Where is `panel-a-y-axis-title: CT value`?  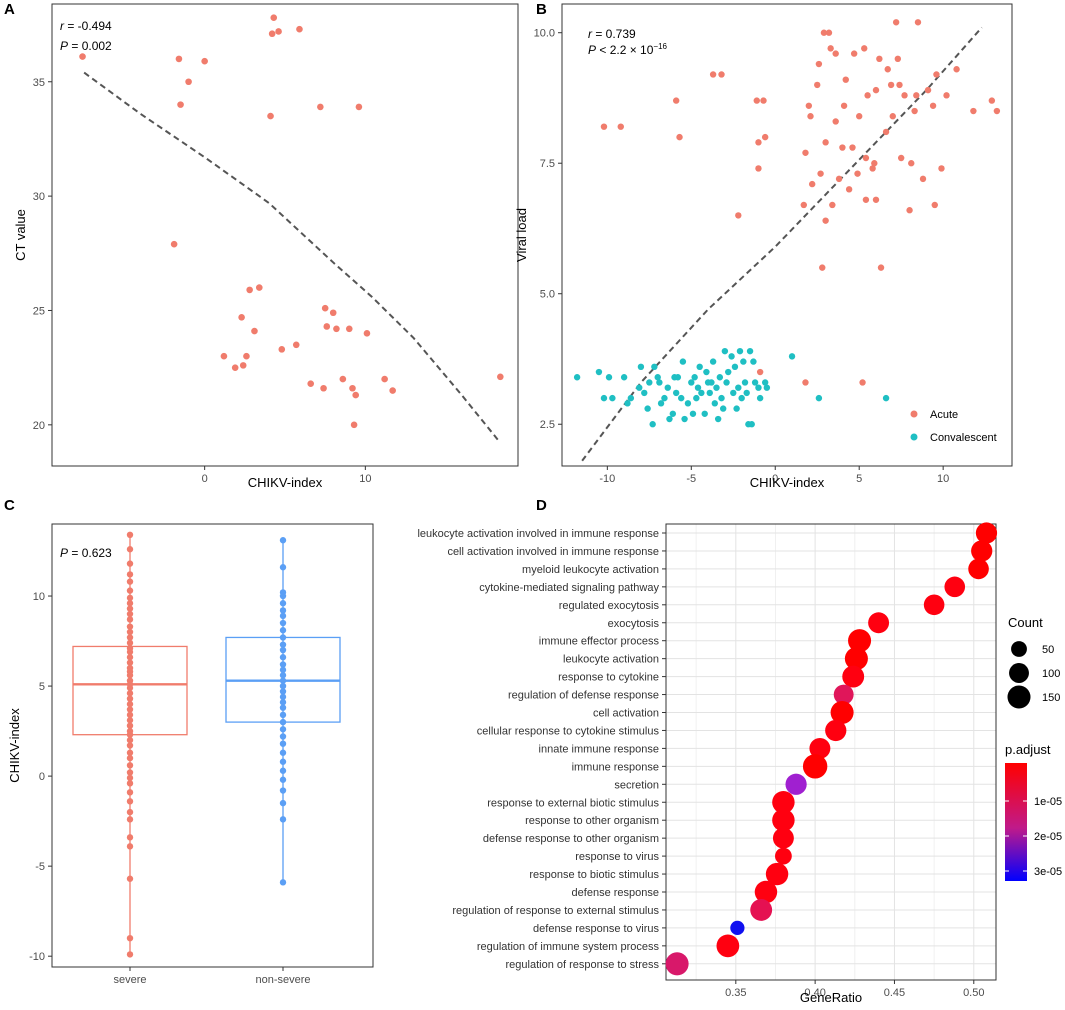 panel-a-y-axis-title: CT value is located at coordinates (20, 235).